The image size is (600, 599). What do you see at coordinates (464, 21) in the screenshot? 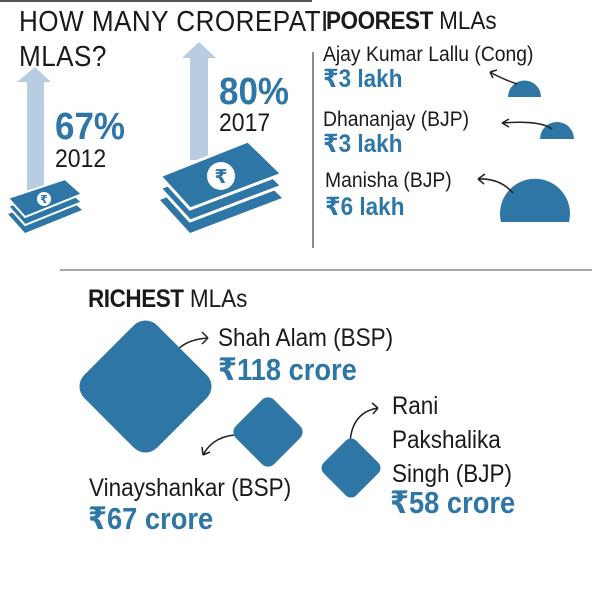
I see `poorest-title-rest: MLAs` at bounding box center [464, 21].